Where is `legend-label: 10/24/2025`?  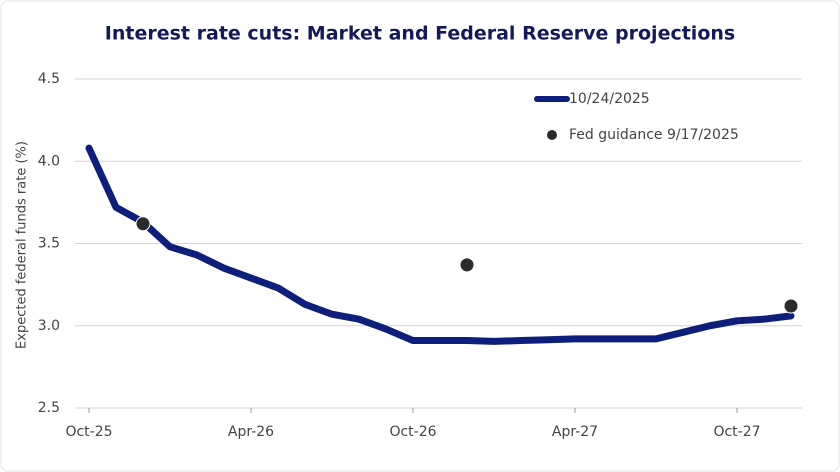 legend-label: 10/24/2025 is located at coordinates (609, 99).